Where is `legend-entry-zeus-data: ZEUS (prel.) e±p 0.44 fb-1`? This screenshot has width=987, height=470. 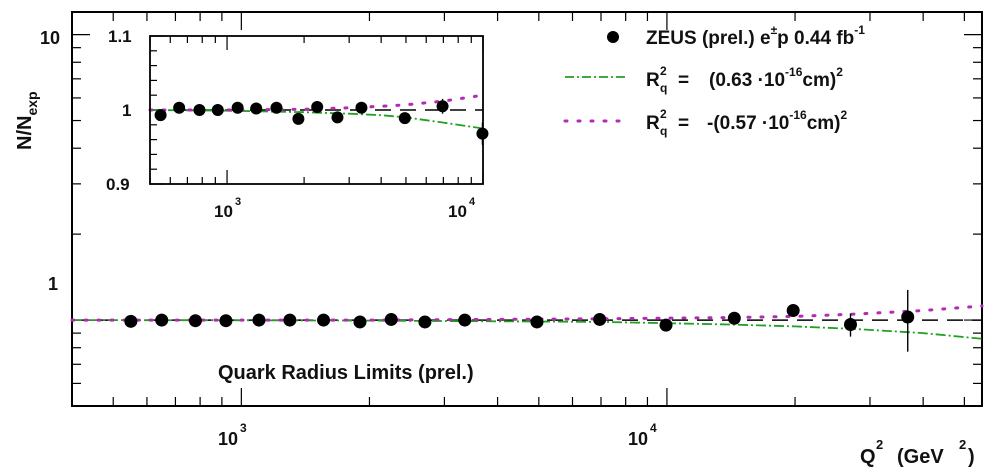
legend-entry-zeus-data: ZEUS (prel.) e±p 0.44 fb-1 is located at coordinates (736, 36).